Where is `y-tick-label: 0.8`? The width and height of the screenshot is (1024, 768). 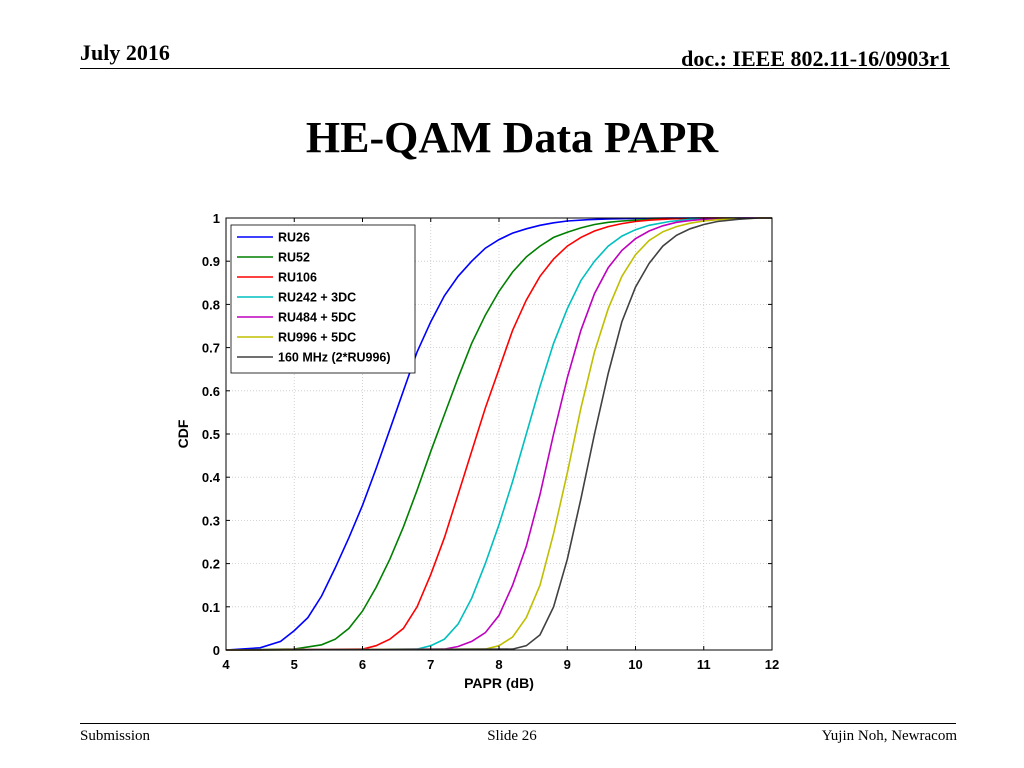 y-tick-label: 0.8 is located at coordinates (211, 304).